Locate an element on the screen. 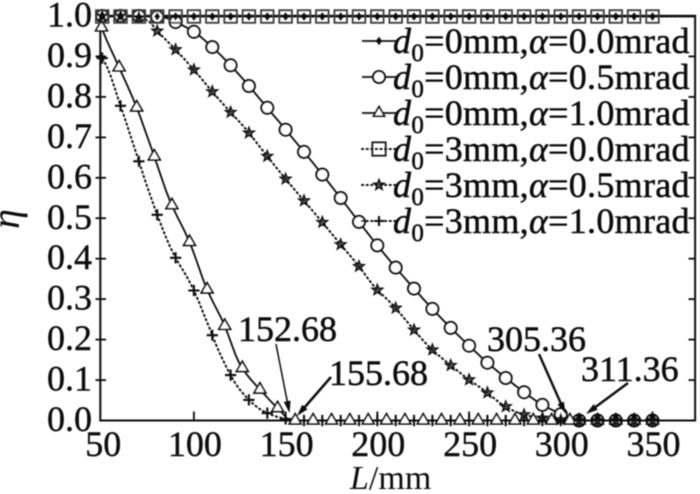  svg-text: 1.0 is located at coordinates (69, 17).